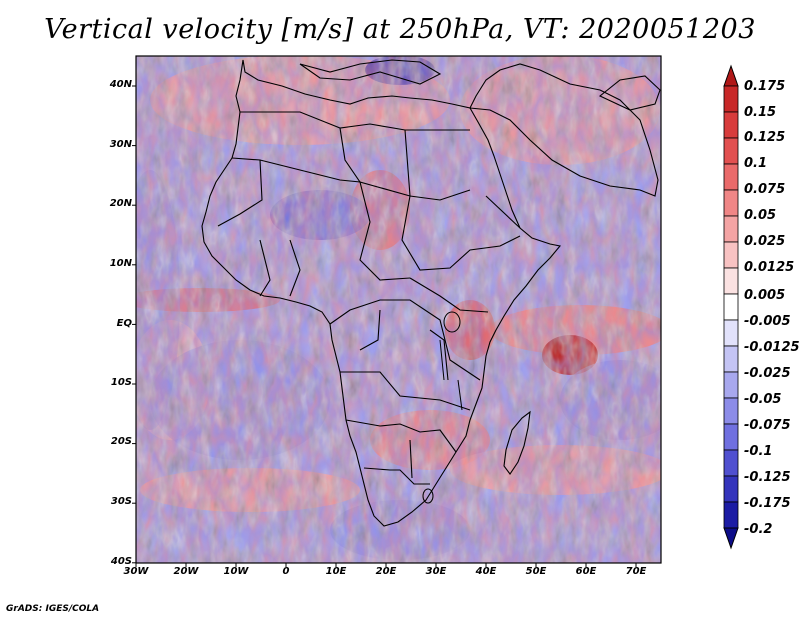  What do you see at coordinates (536, 571) in the screenshot?
I see `lon-label: 50E` at bounding box center [536, 571].